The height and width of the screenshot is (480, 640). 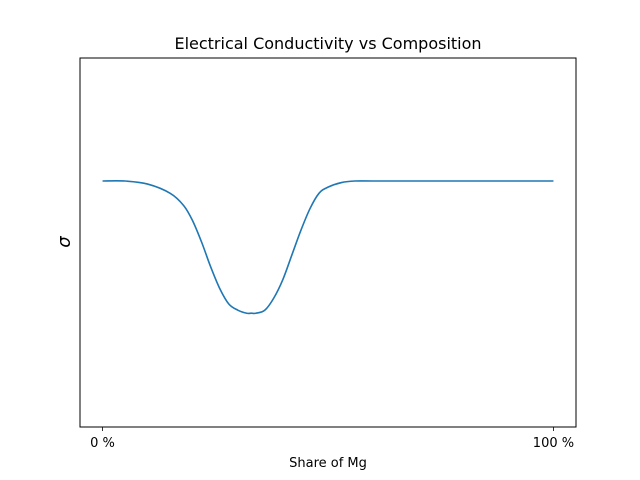 What do you see at coordinates (102, 443) in the screenshot?
I see `x-tick-label-0: 0 %` at bounding box center [102, 443].